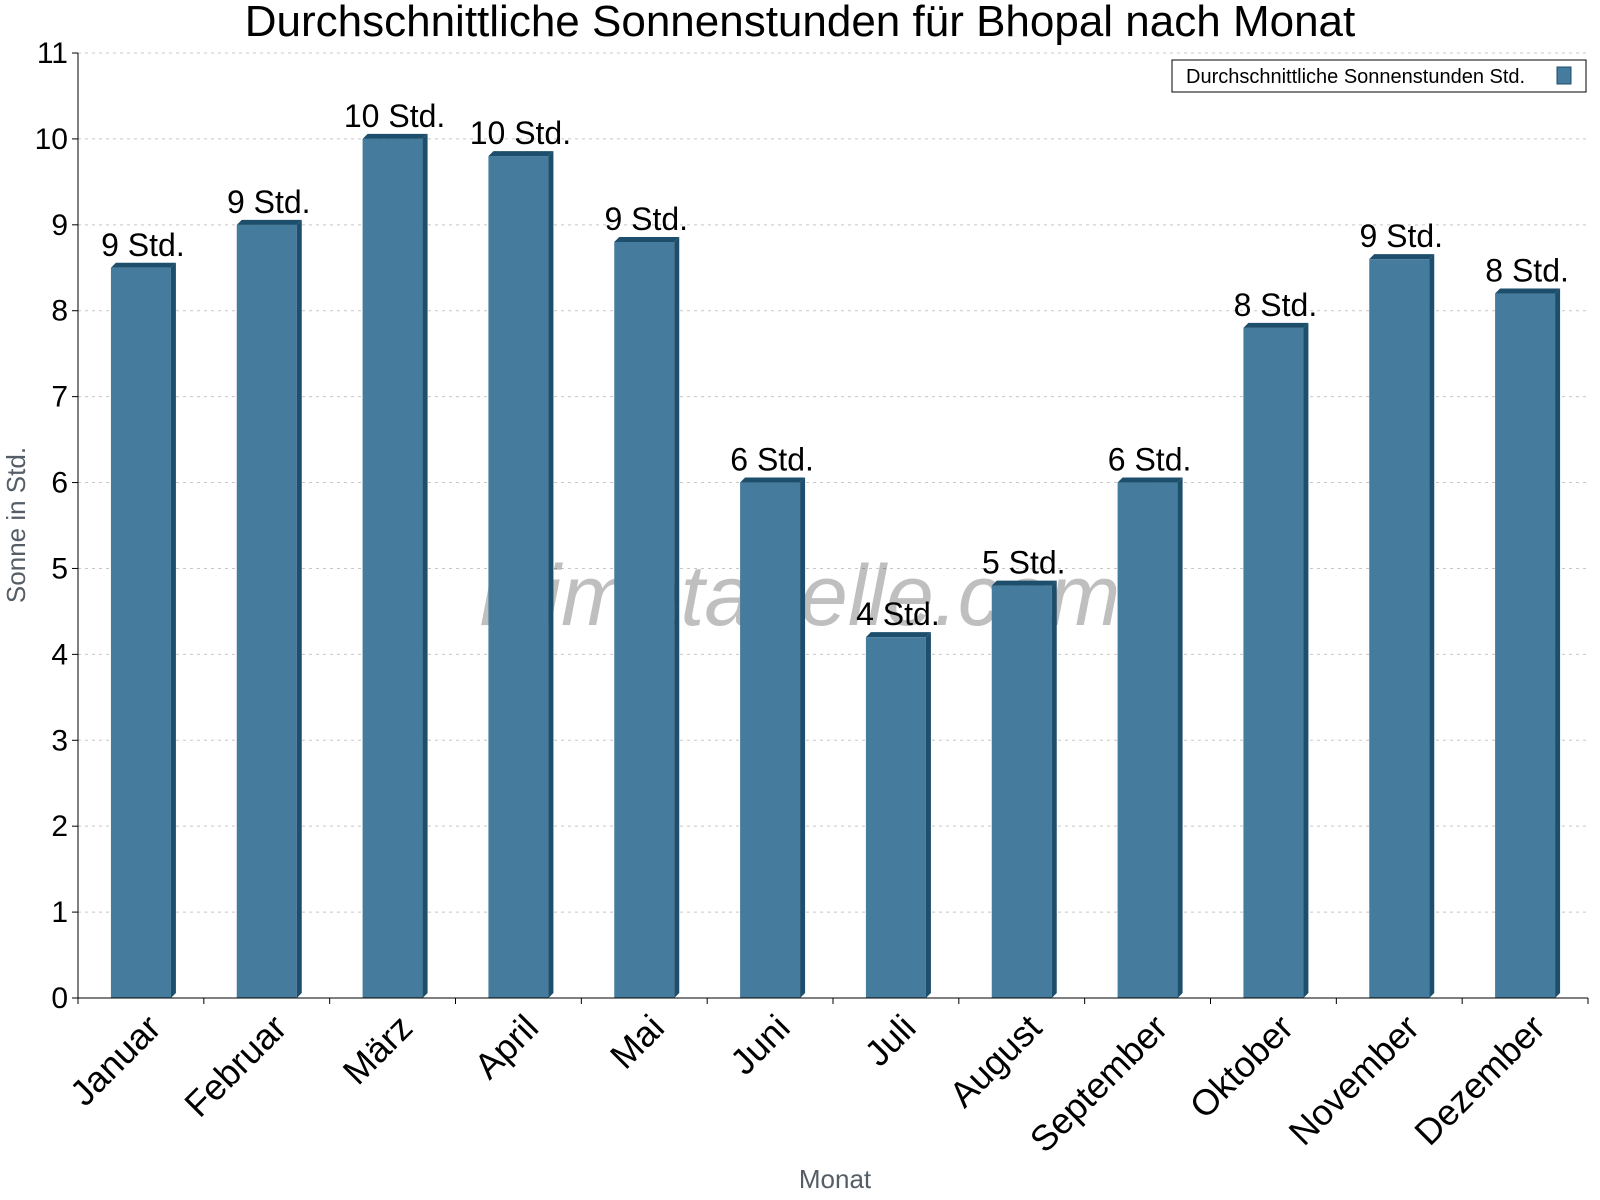 The height and width of the screenshot is (1200, 1600). I want to click on y-tick-label: 8, so click(59, 311).